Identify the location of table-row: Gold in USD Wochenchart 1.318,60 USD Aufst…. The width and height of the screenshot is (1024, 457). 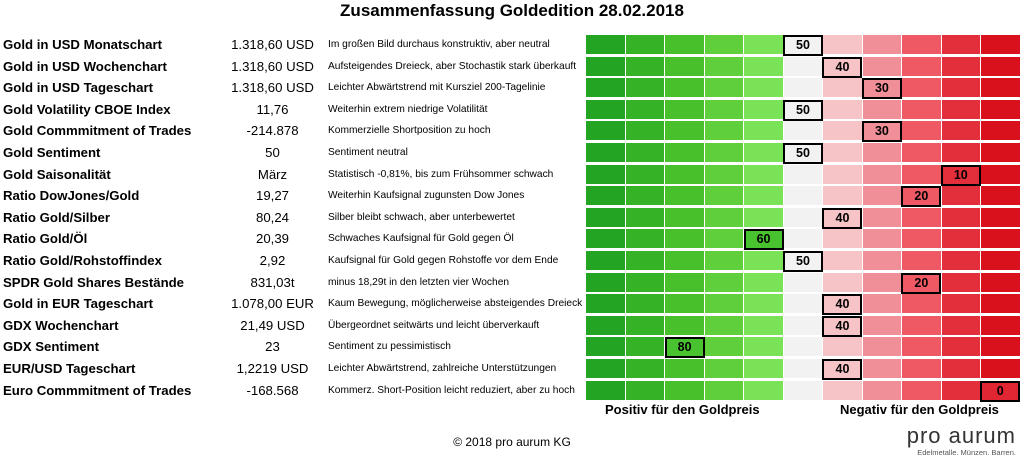
(512, 67).